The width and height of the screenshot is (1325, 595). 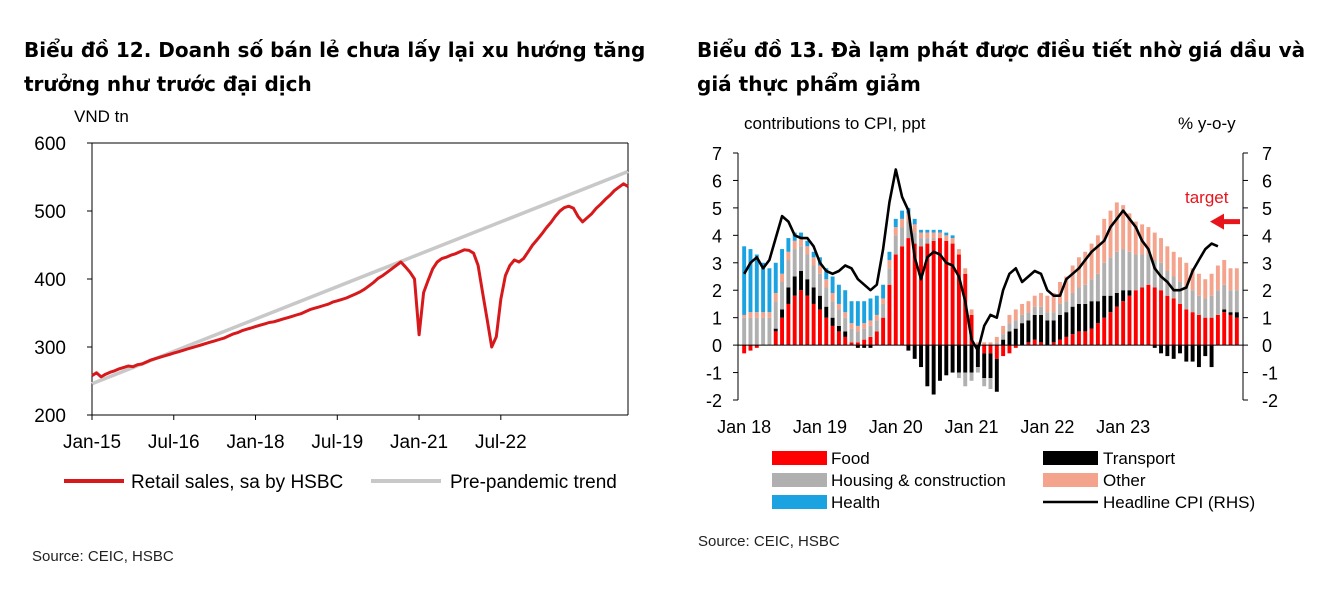 What do you see at coordinates (1217, 221) in the screenshot?
I see `target-arrow-head` at bounding box center [1217, 221].